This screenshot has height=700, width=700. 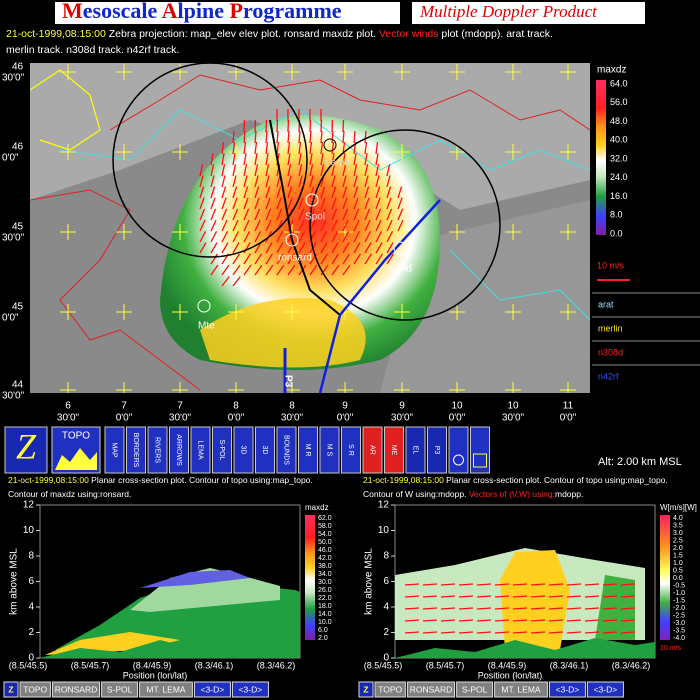 I want to click on button-label: M R, so click(x=307, y=450).